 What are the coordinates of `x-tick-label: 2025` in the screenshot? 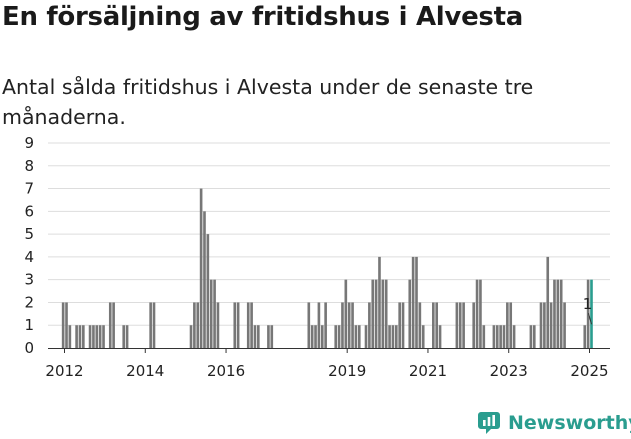 It's located at (589, 371).